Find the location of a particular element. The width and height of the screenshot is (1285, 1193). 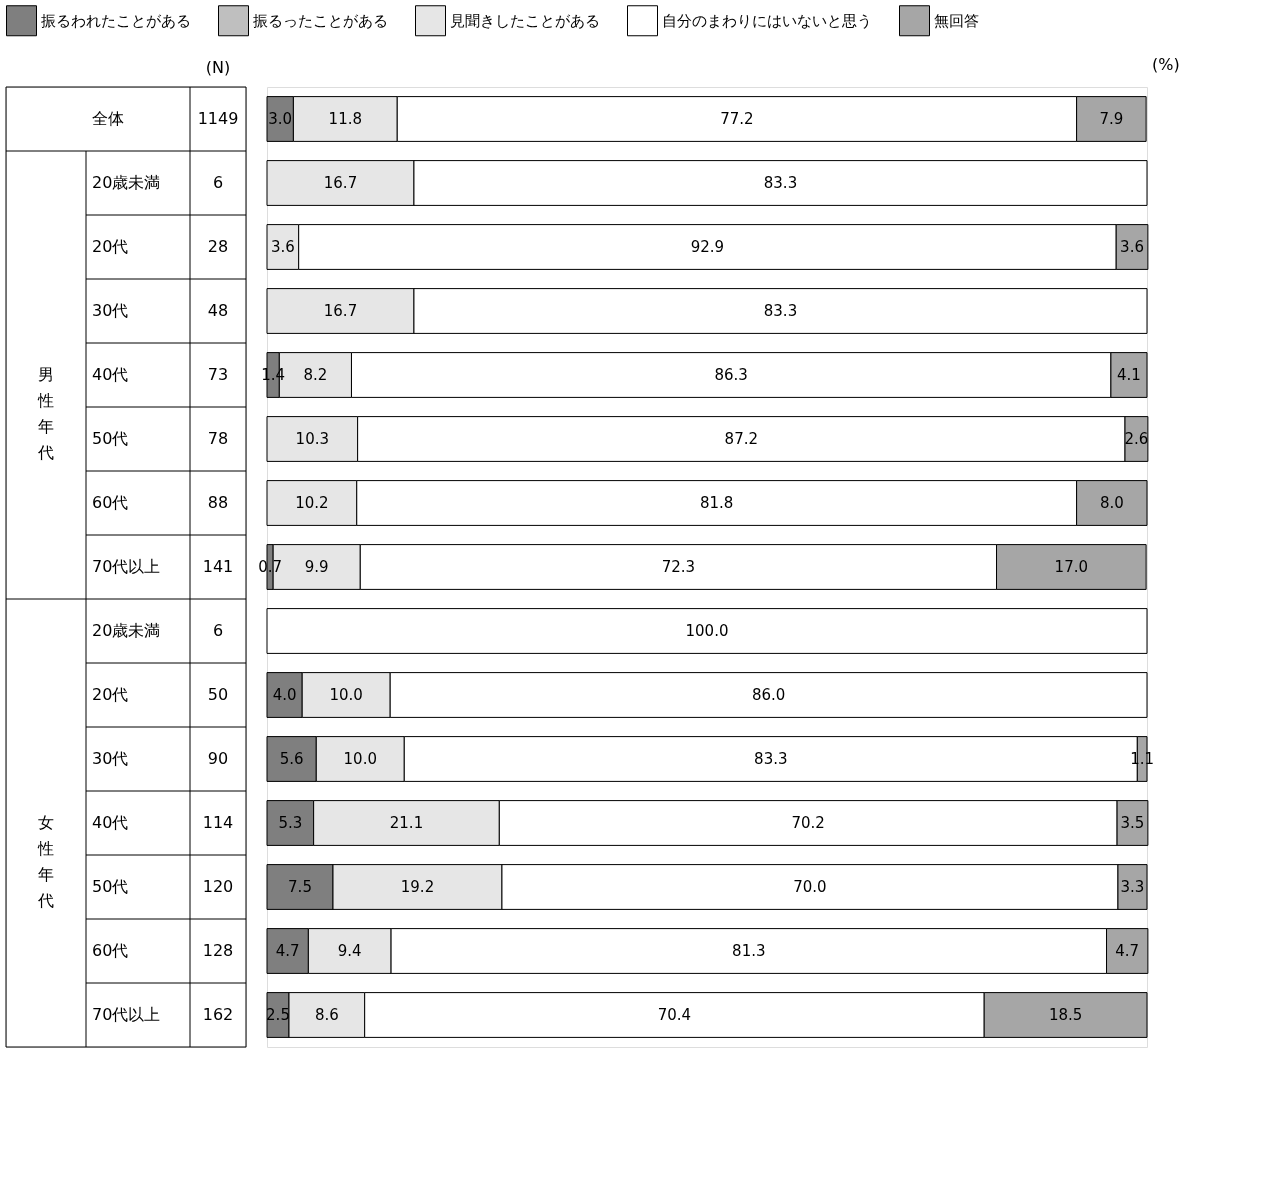

data-label: 86.3 is located at coordinates (731, 375).